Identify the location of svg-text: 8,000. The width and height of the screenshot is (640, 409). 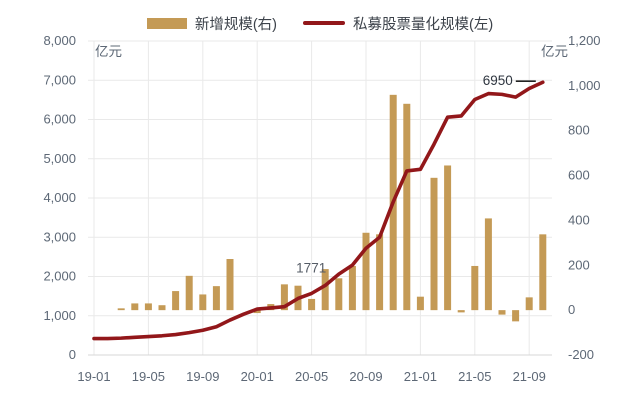
(59, 40).